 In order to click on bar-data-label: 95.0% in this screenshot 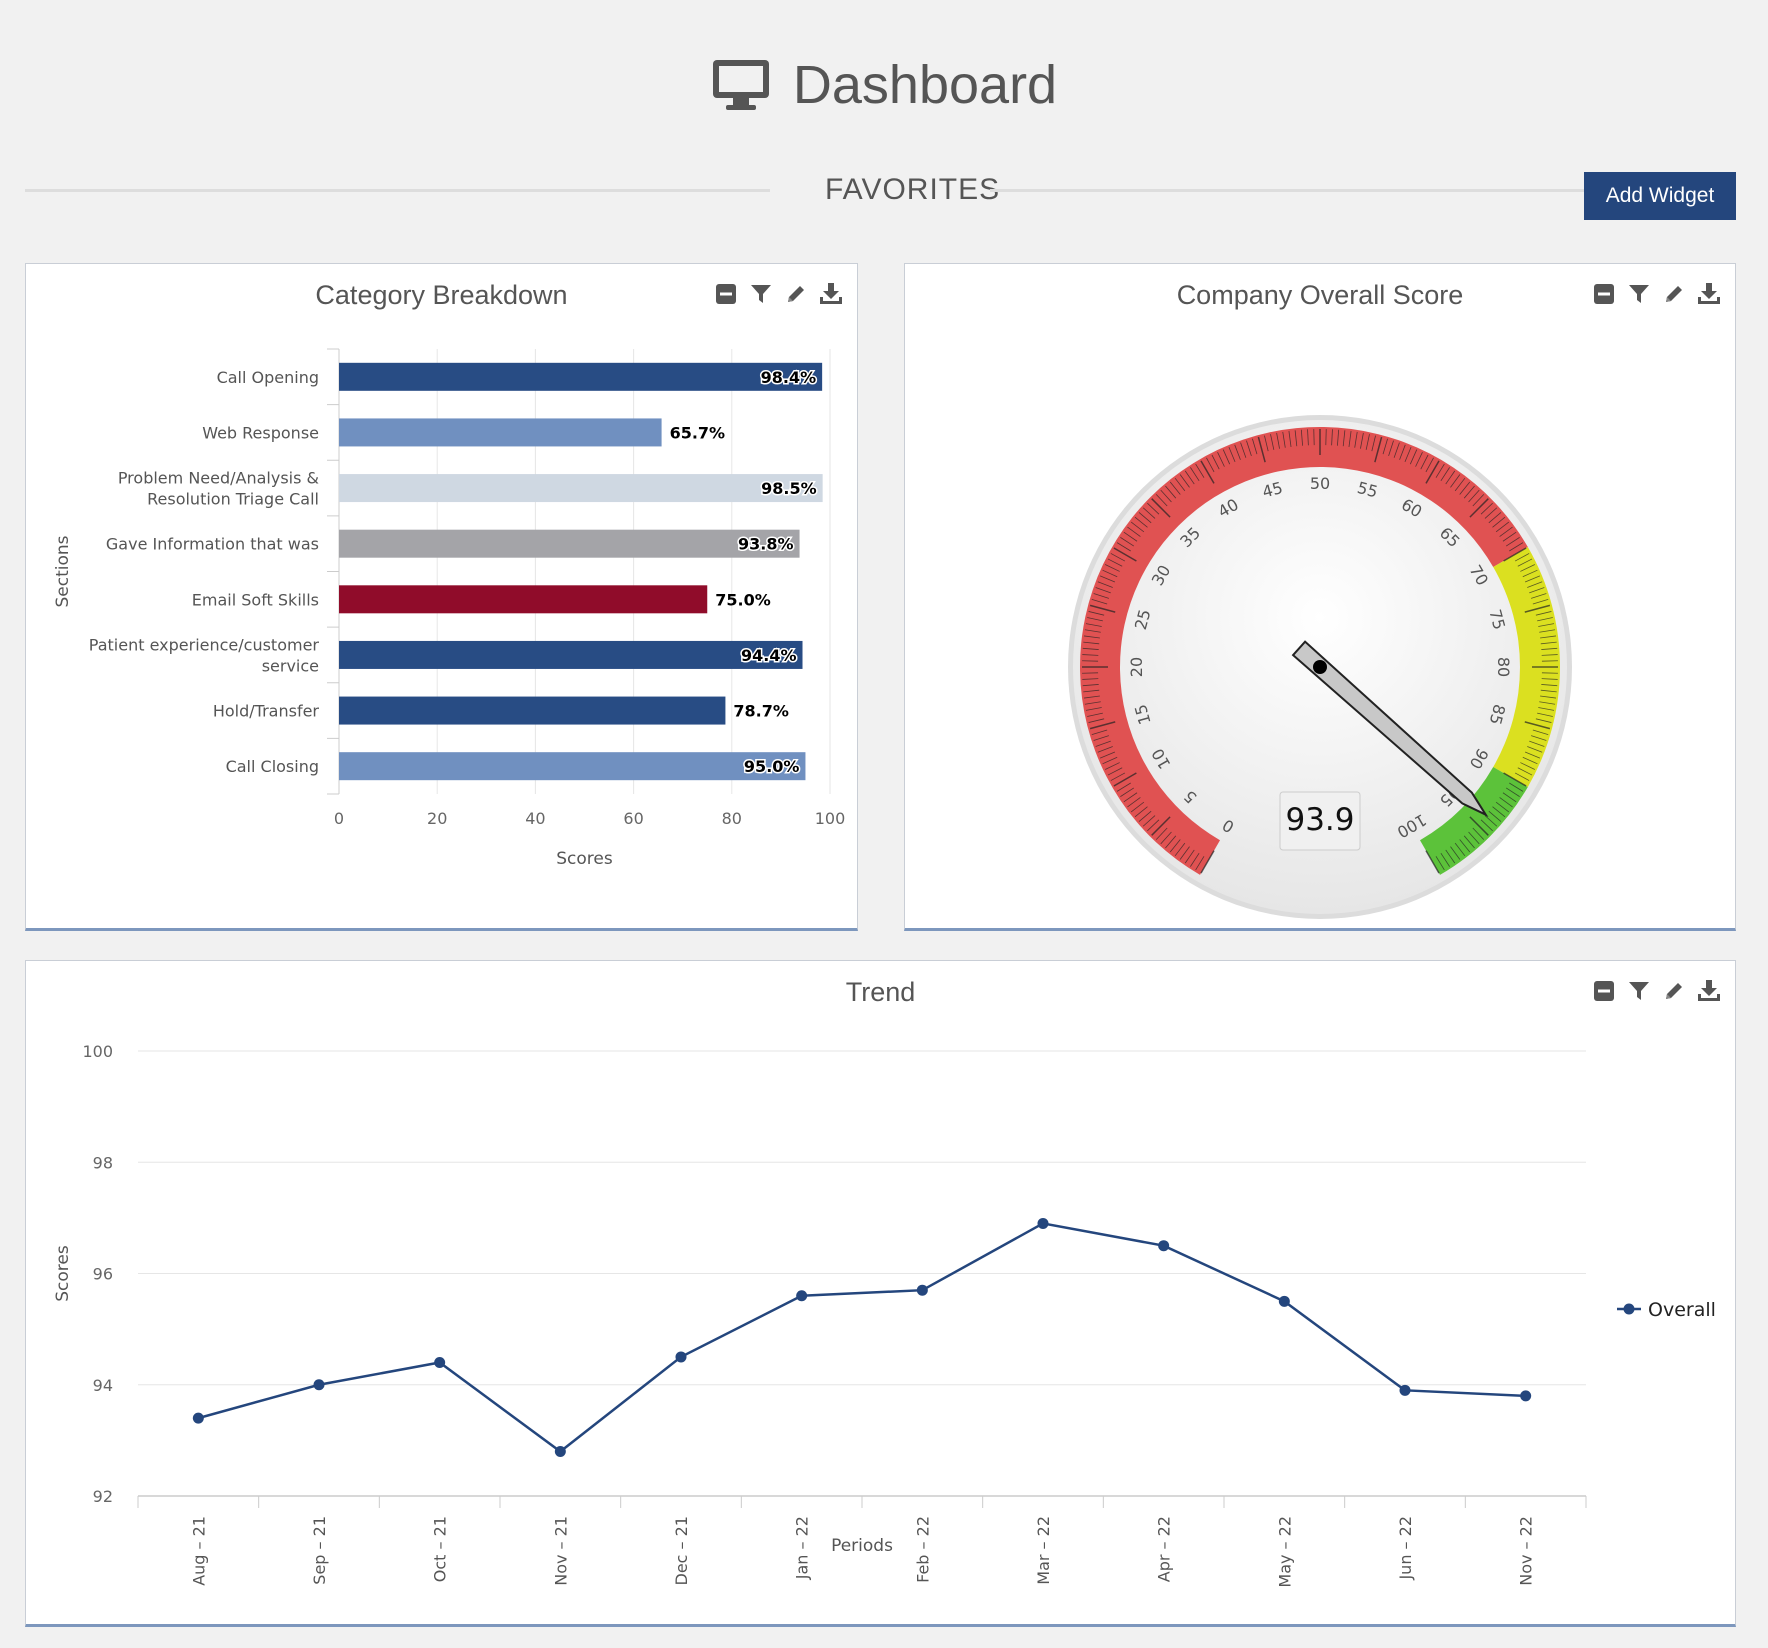, I will do `click(772, 766)`.